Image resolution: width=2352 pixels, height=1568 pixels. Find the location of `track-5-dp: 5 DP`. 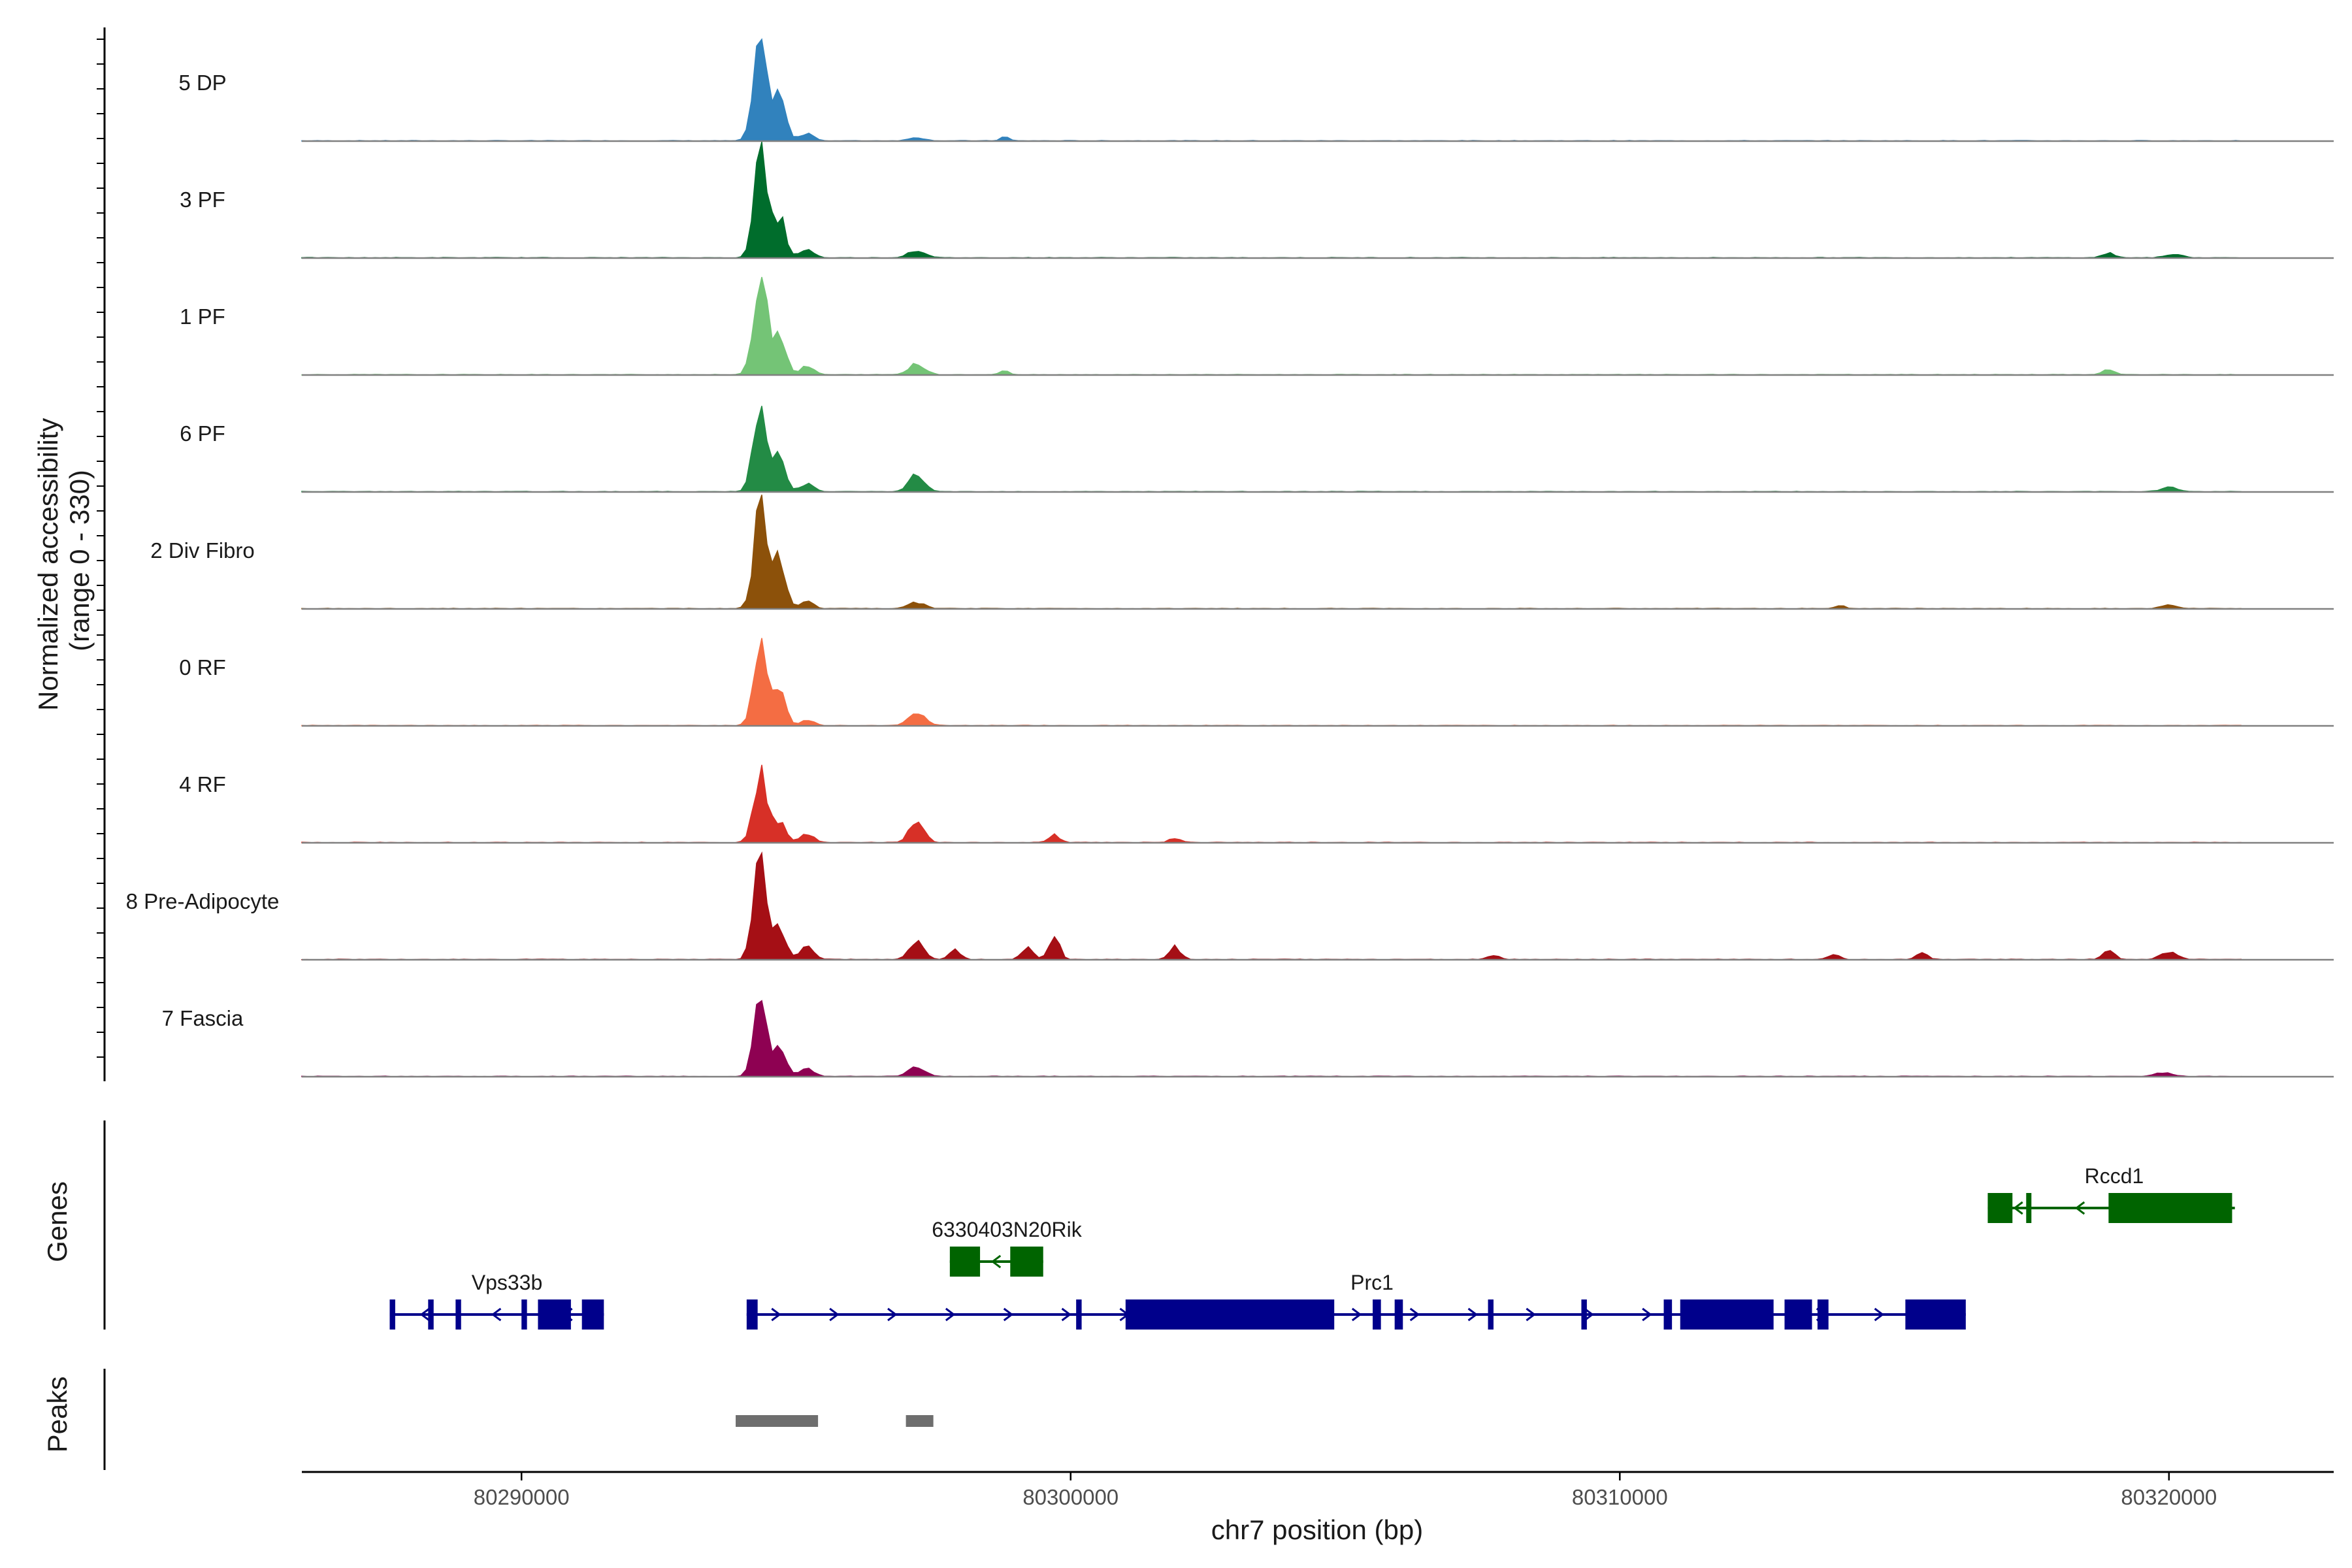

track-5-dp: 5 DP is located at coordinates (1256, 90).